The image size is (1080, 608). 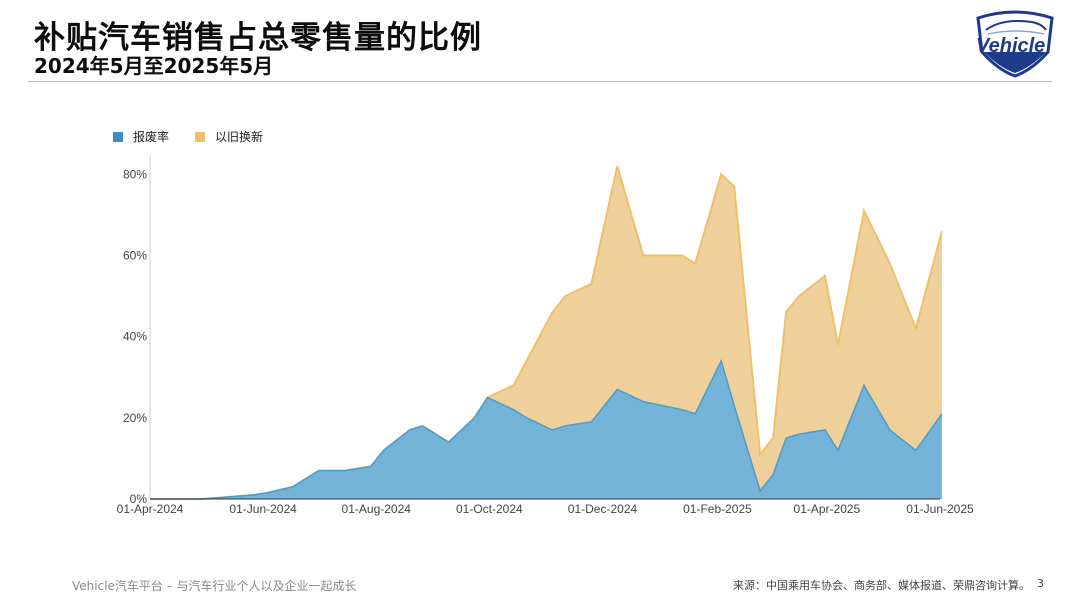 I want to click on footer-source: 来源：中国乘用车协会、商务部、媒体报道、荣鼎咨询计算。, so click(x=881, y=585).